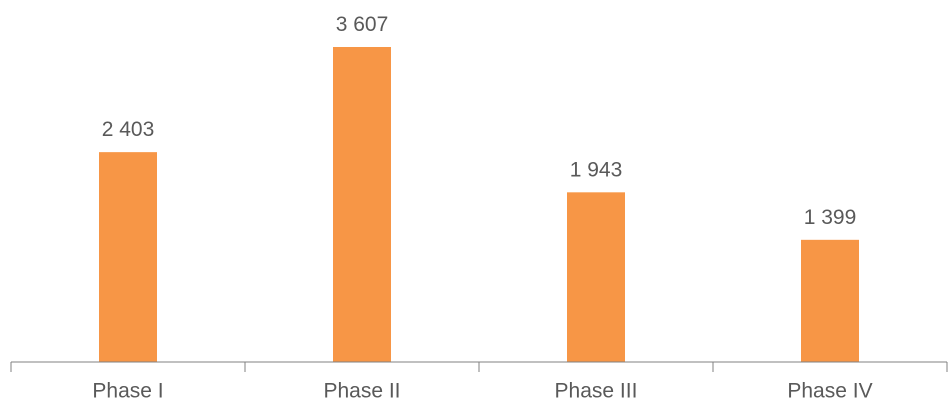  Describe the element at coordinates (596, 391) in the screenshot. I see `x-tick-label-3: Phase III` at that location.